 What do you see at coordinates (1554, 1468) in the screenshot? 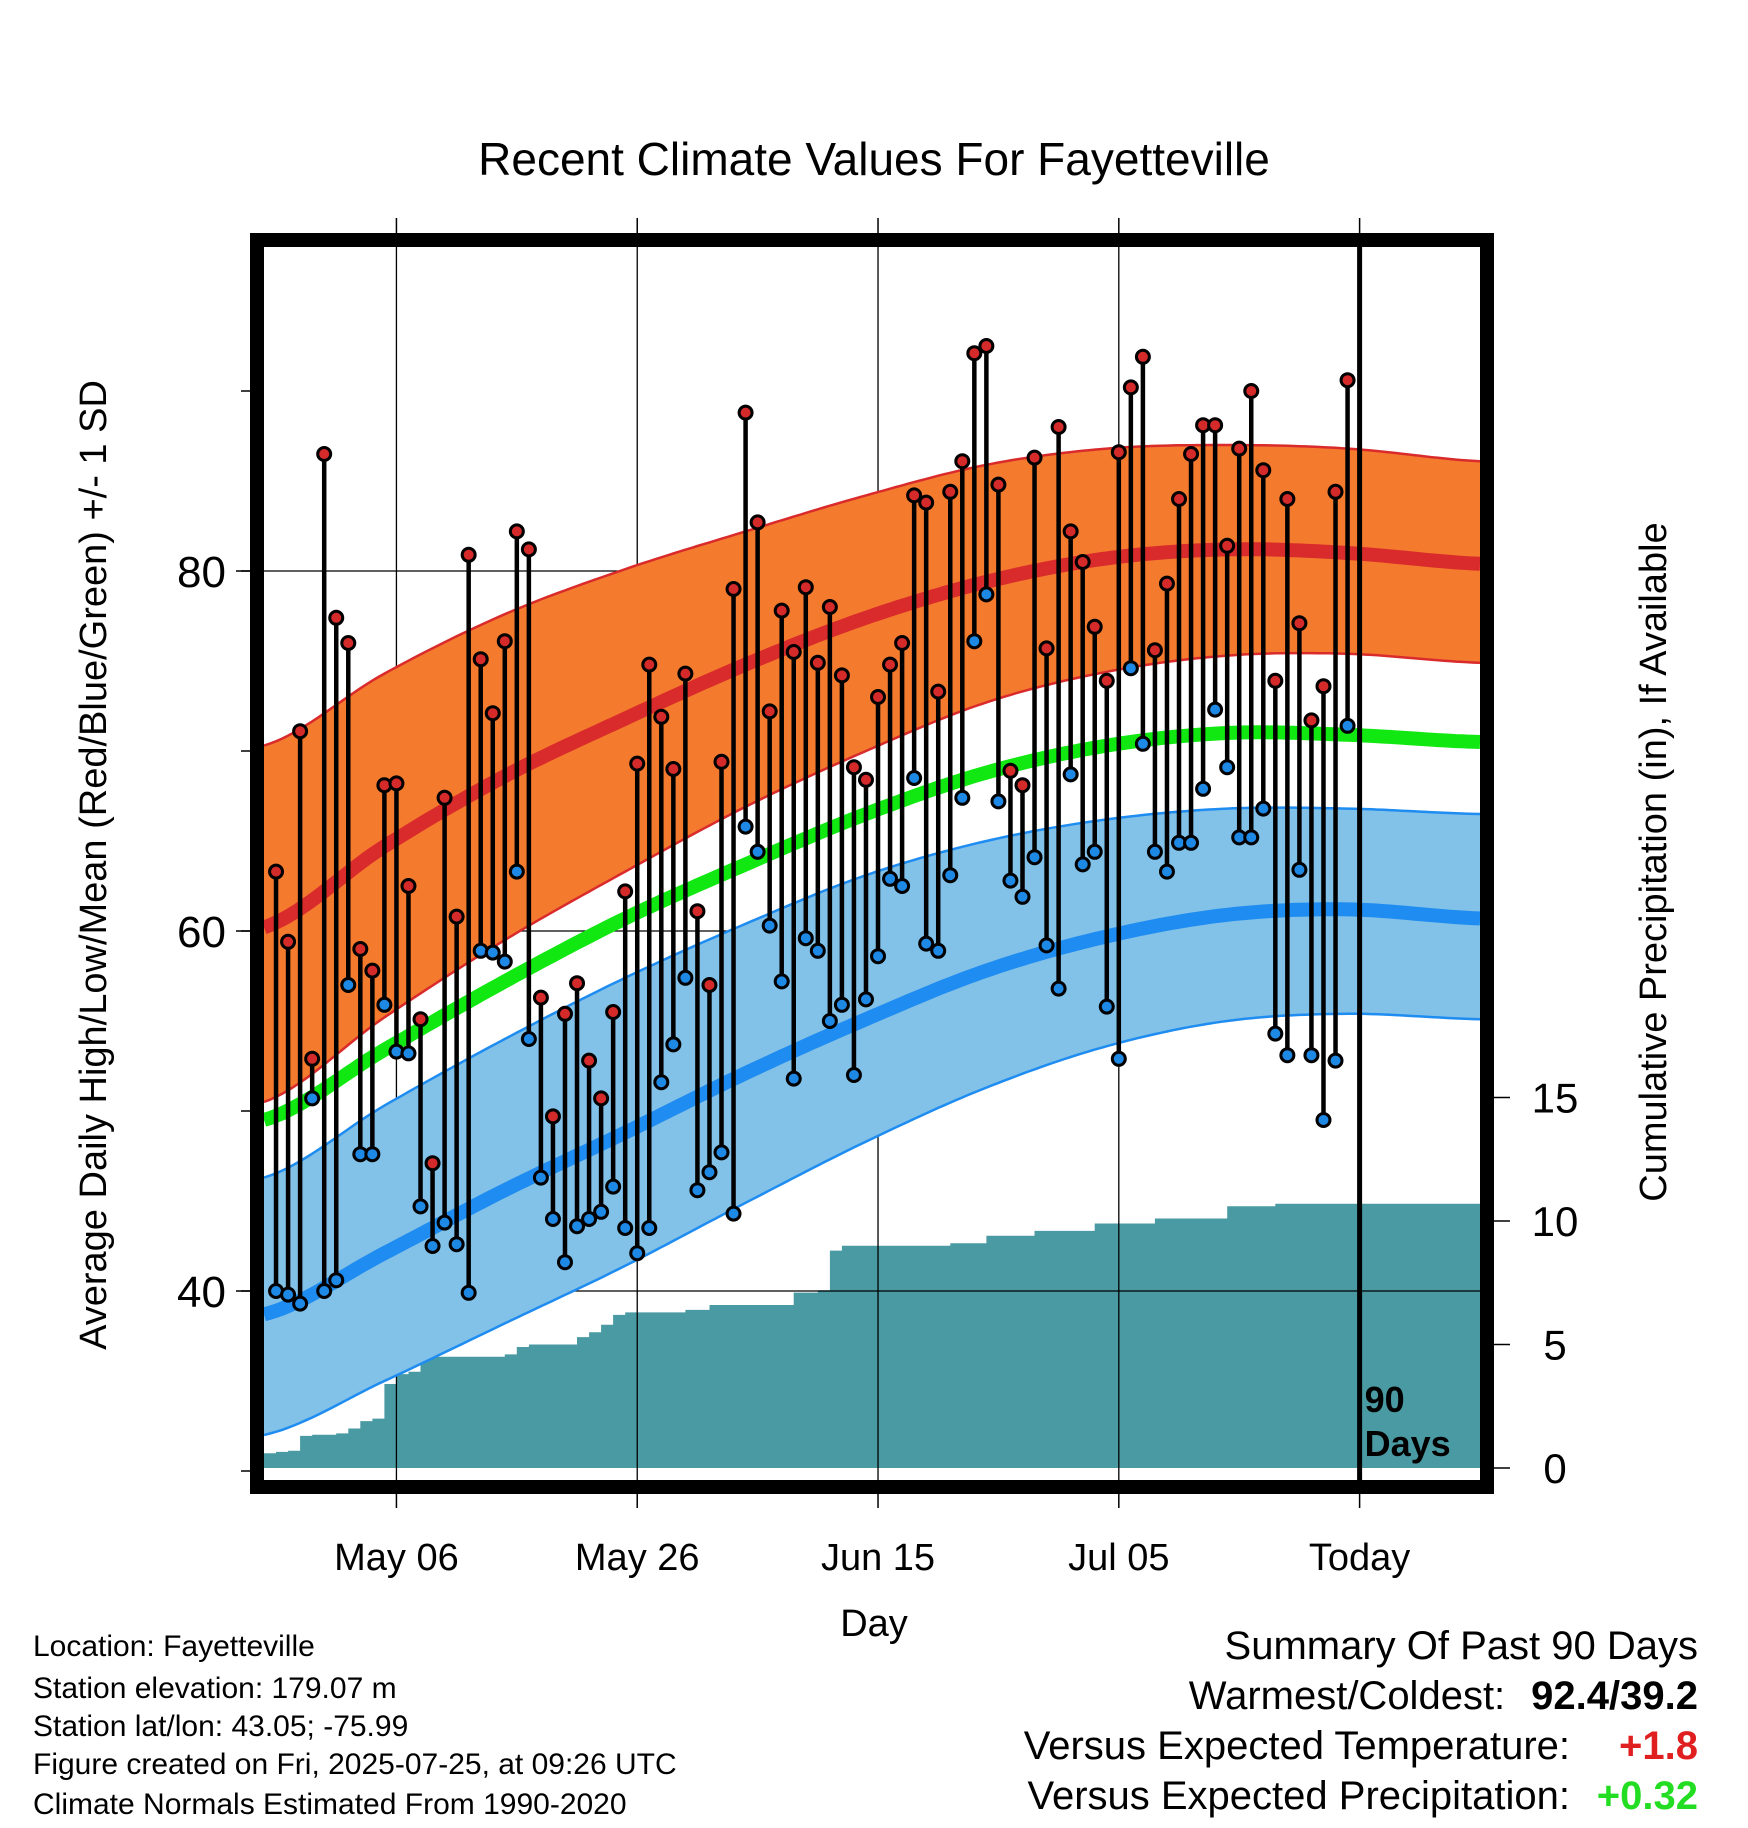
I see `y2-tick-label: 0` at bounding box center [1554, 1468].